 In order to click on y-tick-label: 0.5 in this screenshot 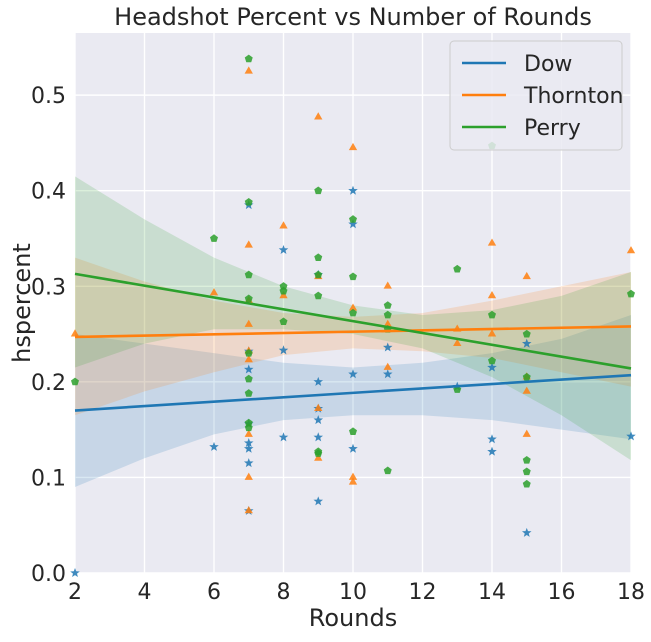, I will do `click(48, 96)`.